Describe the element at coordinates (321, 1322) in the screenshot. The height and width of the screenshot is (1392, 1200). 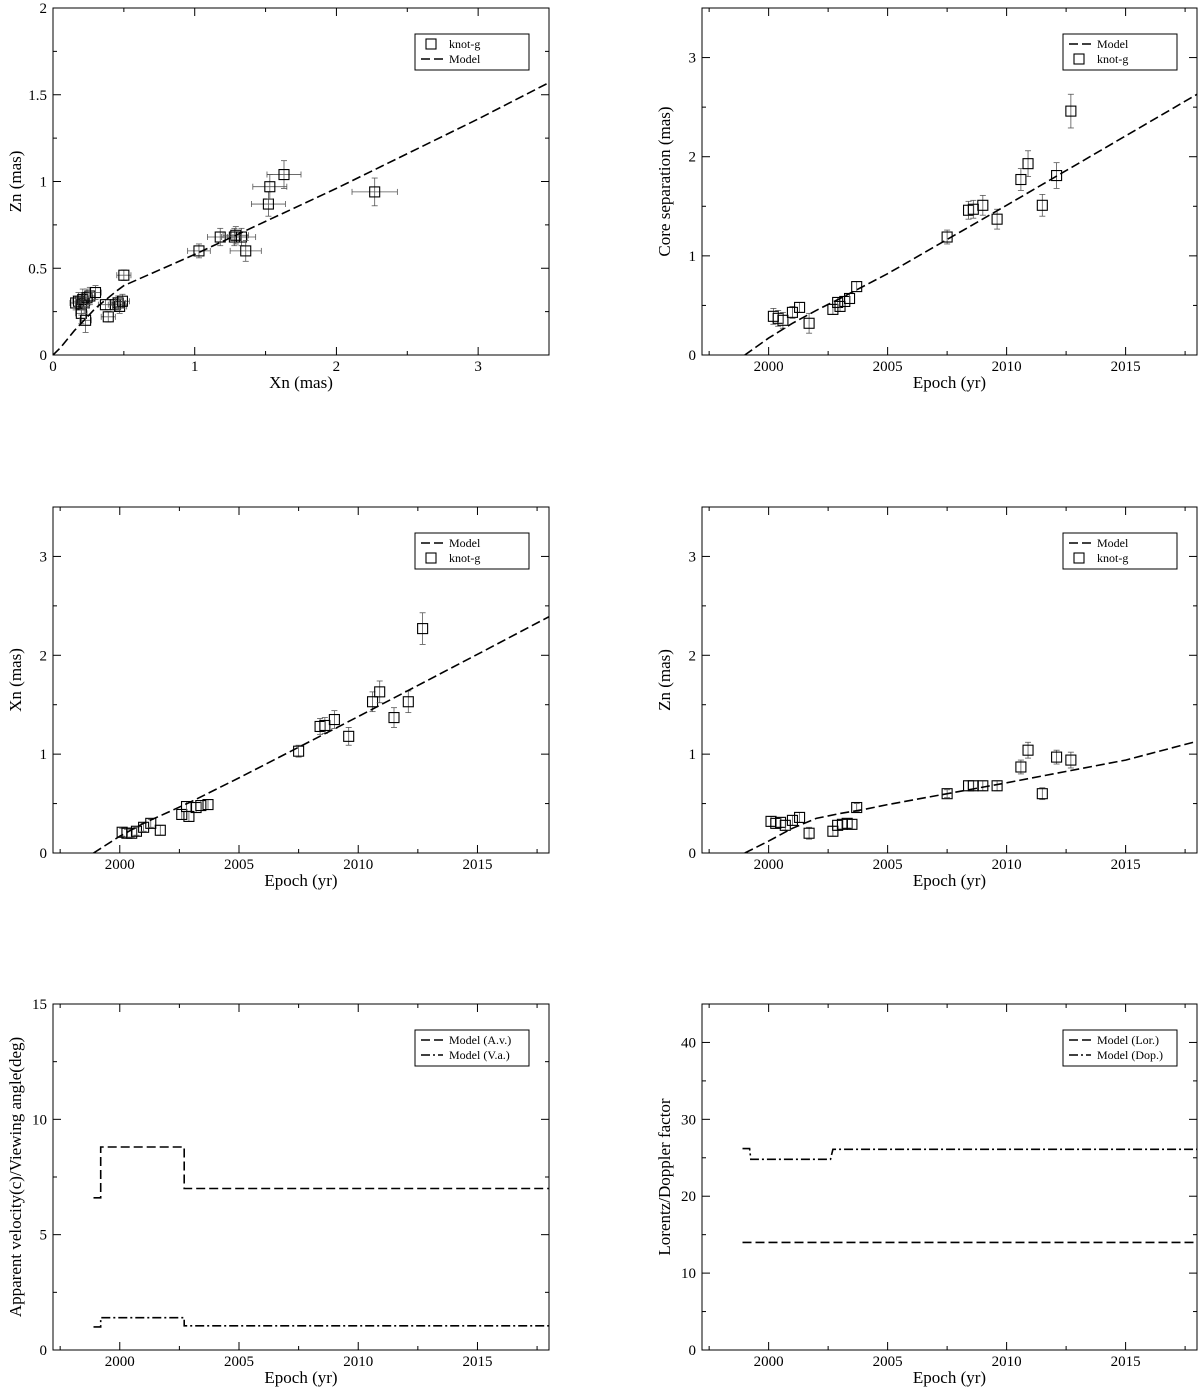
I see `series-line-model-v-a-` at that location.